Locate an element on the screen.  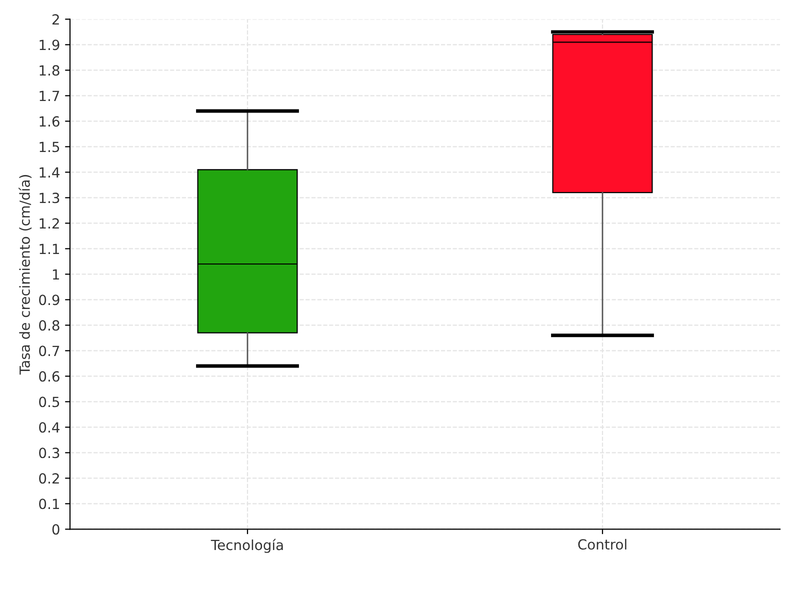
y-tick-label: 1.1 is located at coordinates (49, 249).